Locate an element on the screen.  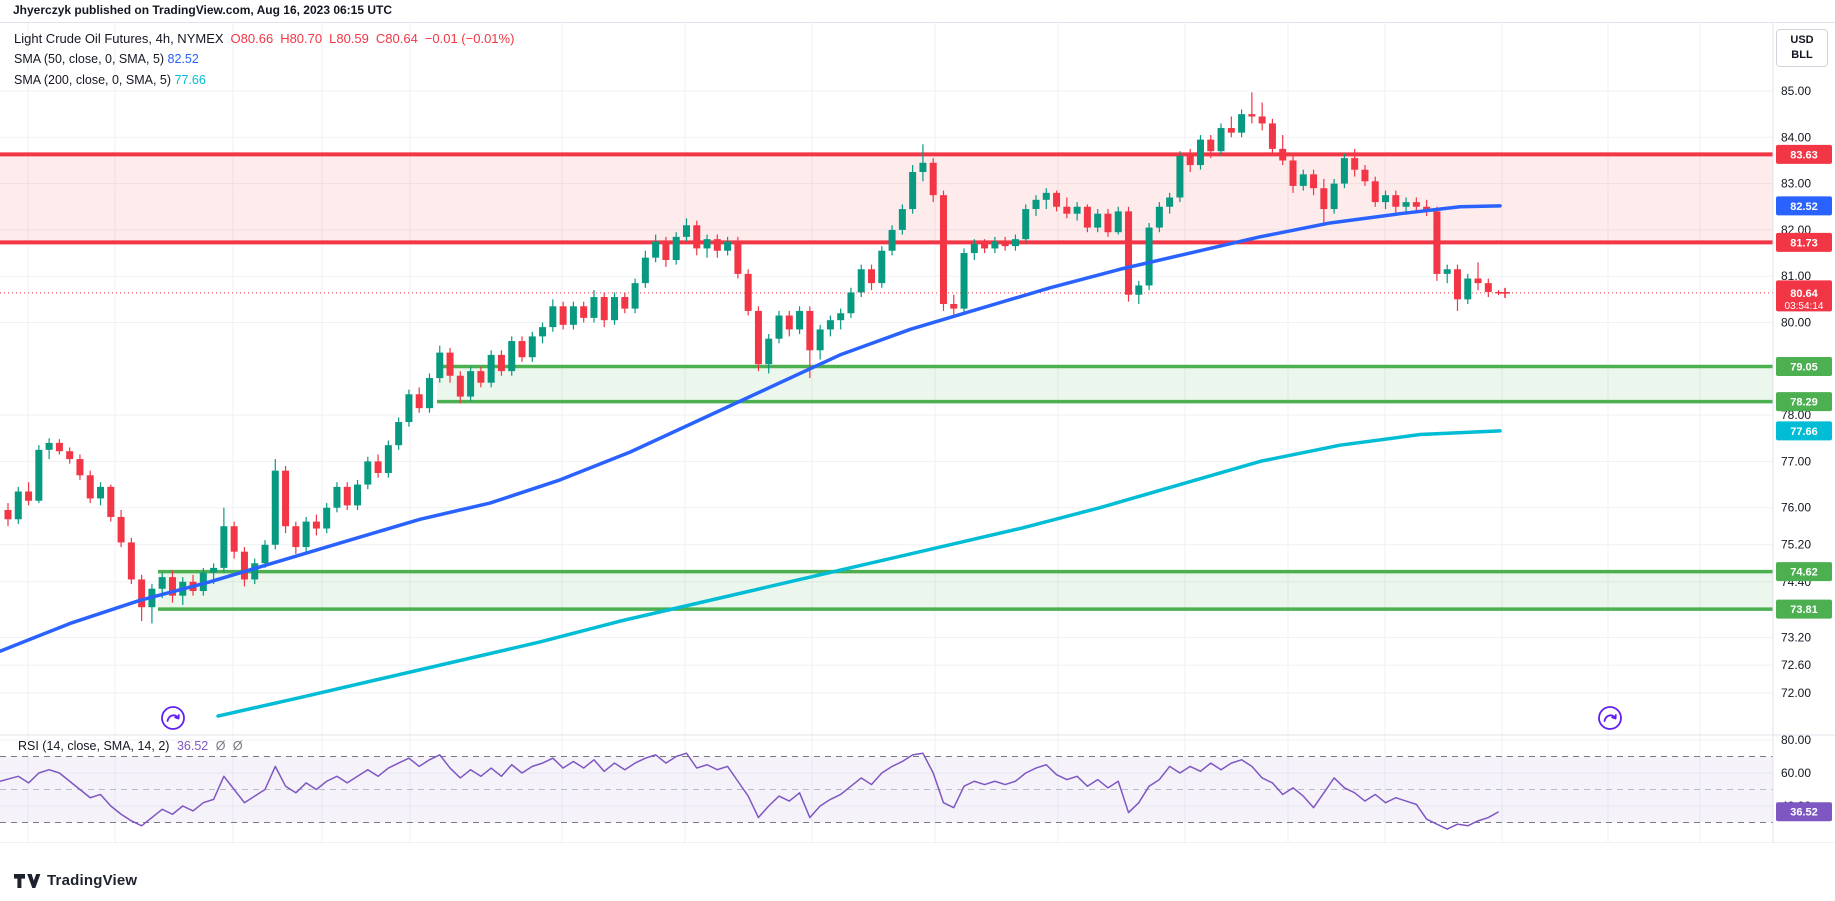
svg-text: 74.62 is located at coordinates (1804, 573).